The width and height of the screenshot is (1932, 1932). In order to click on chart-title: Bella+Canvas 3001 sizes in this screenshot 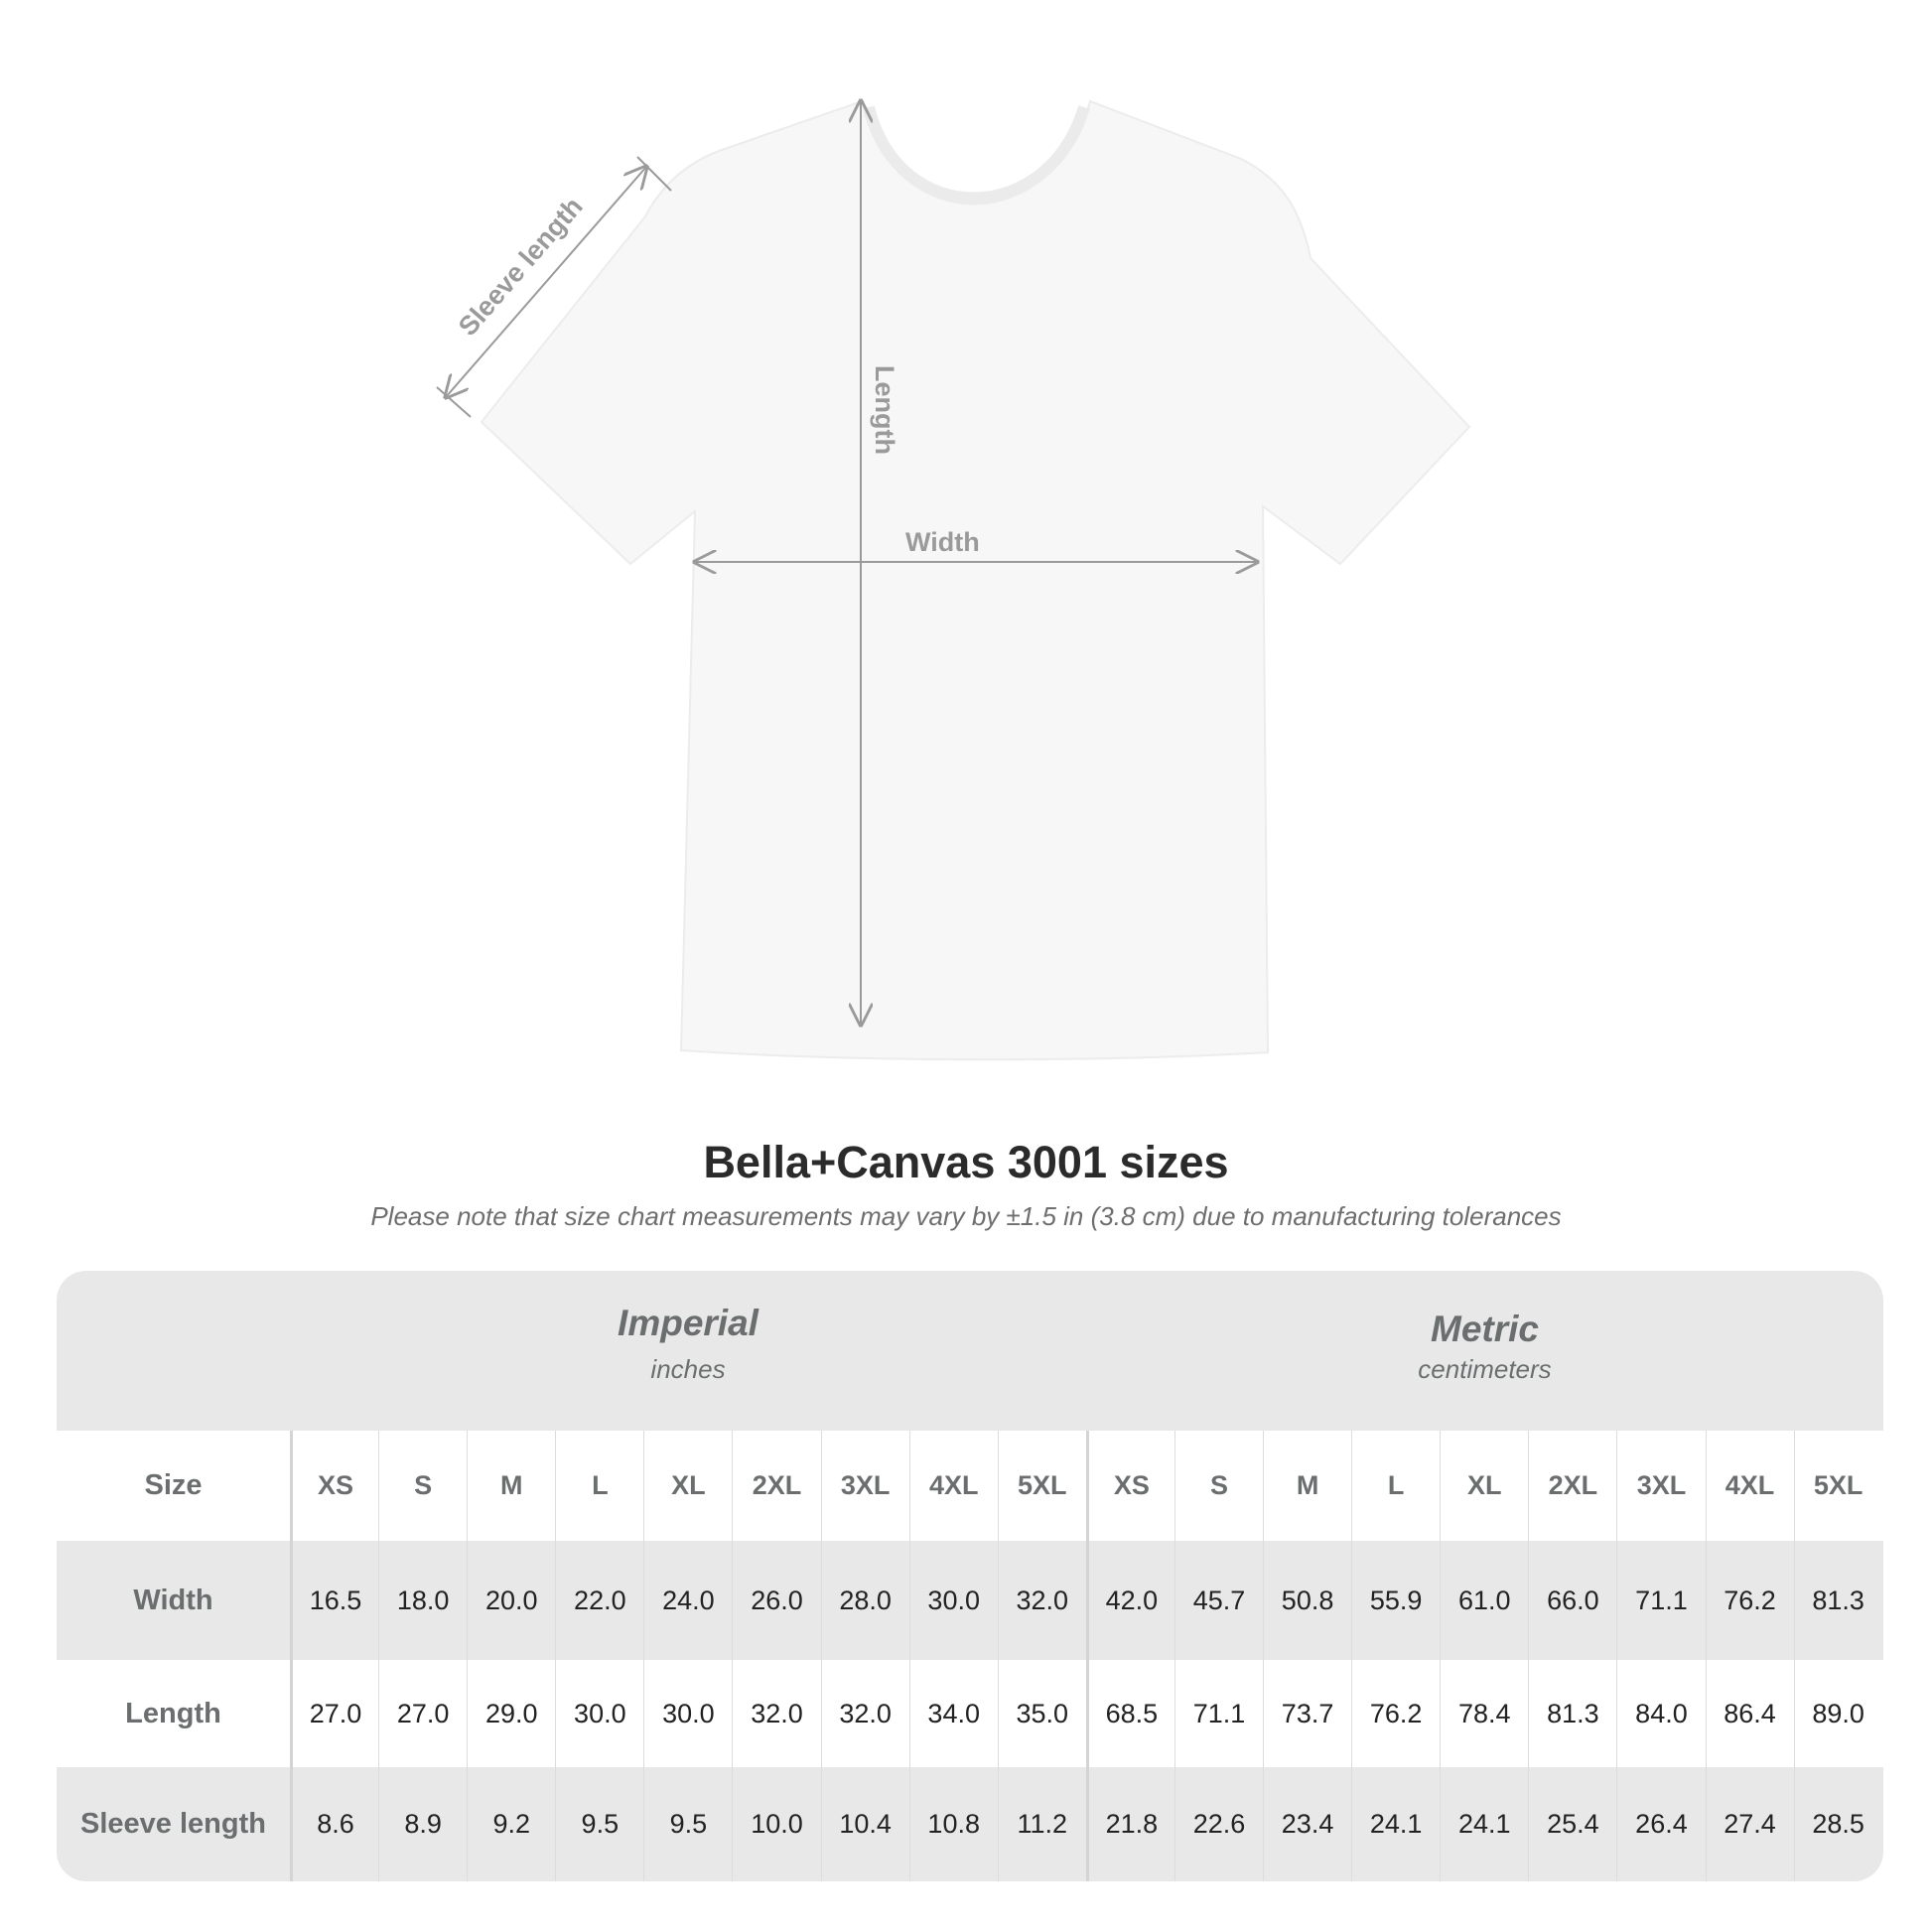, I will do `click(966, 1162)`.